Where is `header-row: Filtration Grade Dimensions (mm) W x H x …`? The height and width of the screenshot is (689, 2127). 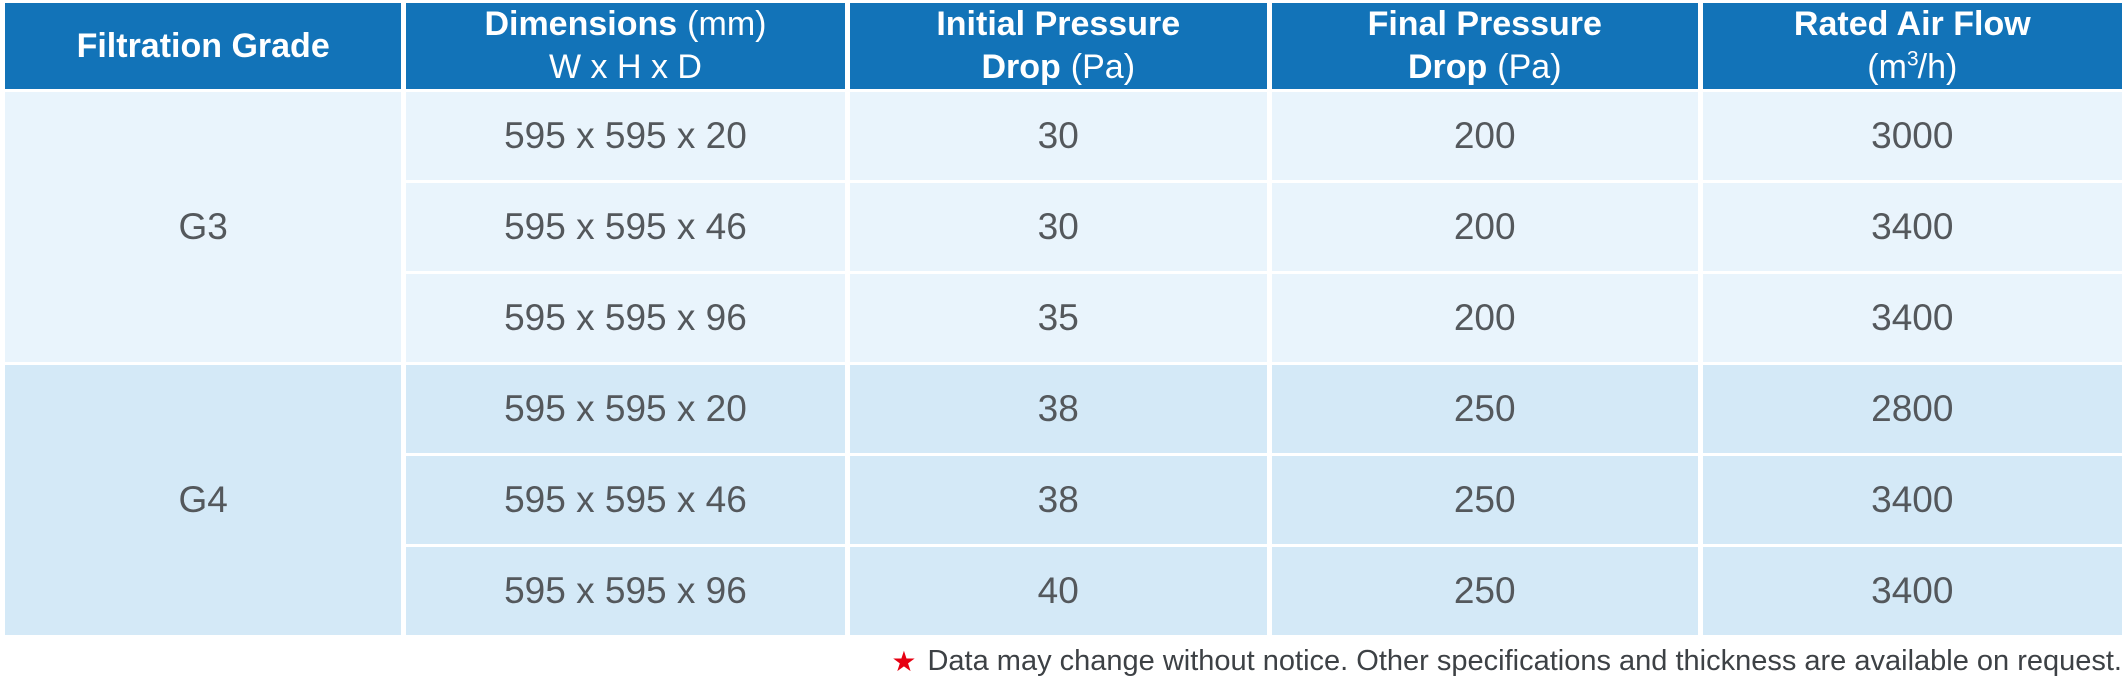
header-row: Filtration Grade Dimensions (mm) W x H x … is located at coordinates (1063, 46).